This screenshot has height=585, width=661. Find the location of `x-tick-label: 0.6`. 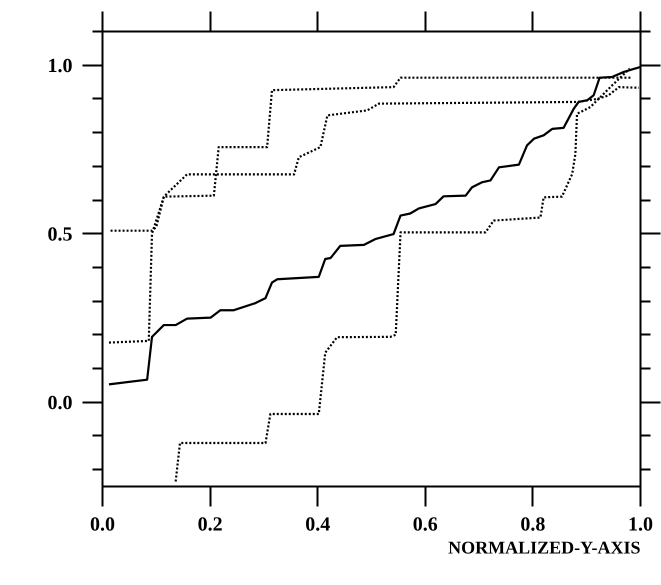

x-tick-label: 0.6 is located at coordinates (425, 525).